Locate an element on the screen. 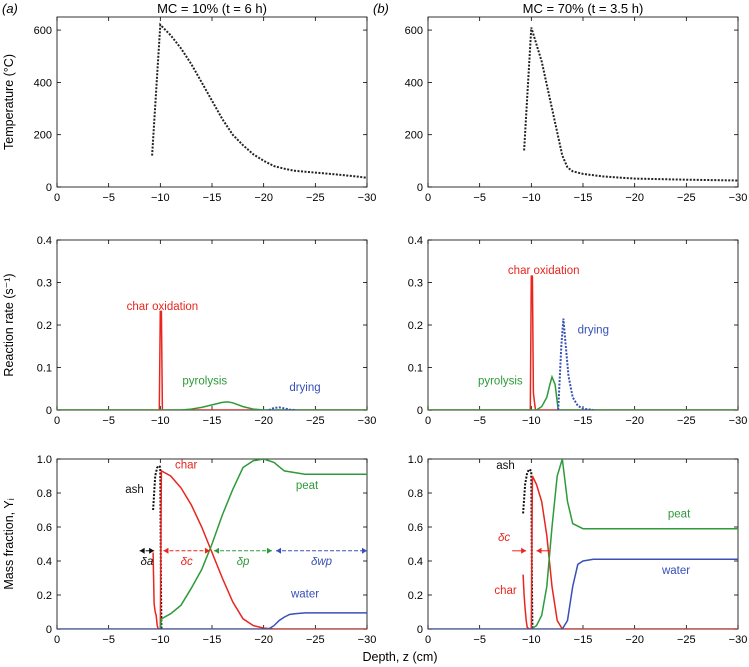  series-line-temperature is located at coordinates (259, 100).